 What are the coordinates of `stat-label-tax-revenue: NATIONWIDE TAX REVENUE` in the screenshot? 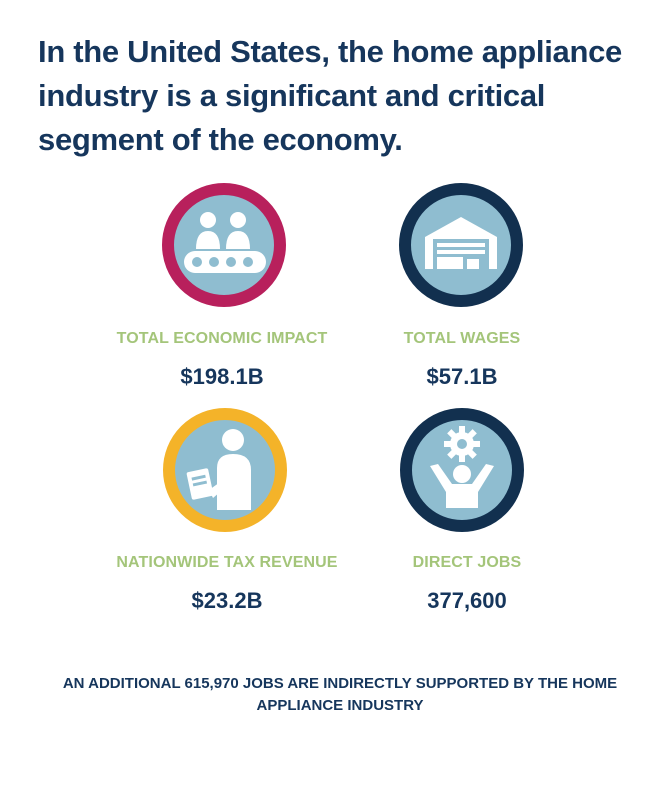 It's located at (227, 562).